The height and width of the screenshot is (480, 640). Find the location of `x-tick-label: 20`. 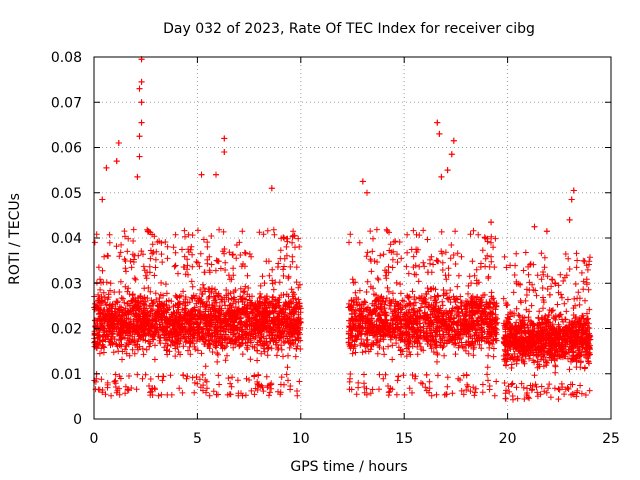

x-tick-label: 20 is located at coordinates (508, 439).